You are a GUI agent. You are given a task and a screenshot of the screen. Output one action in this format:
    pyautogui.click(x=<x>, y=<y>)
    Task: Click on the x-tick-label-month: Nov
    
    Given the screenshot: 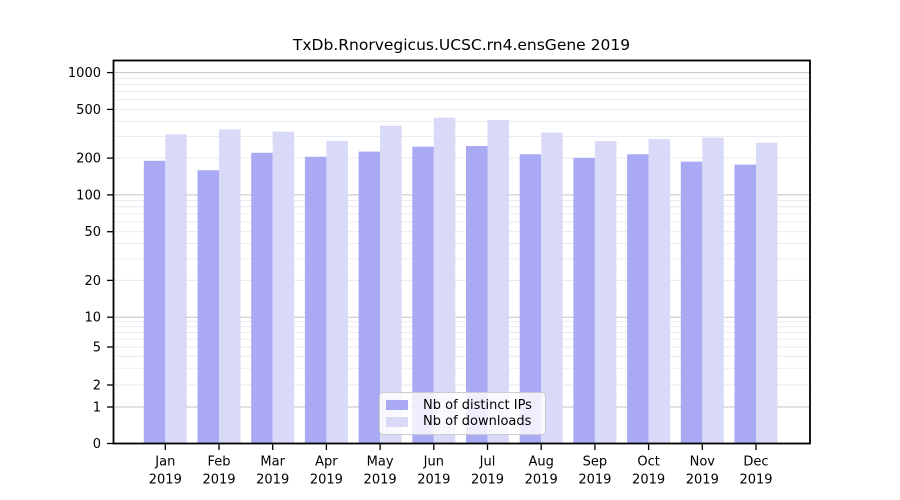 What is the action you would take?
    pyautogui.click(x=703, y=462)
    